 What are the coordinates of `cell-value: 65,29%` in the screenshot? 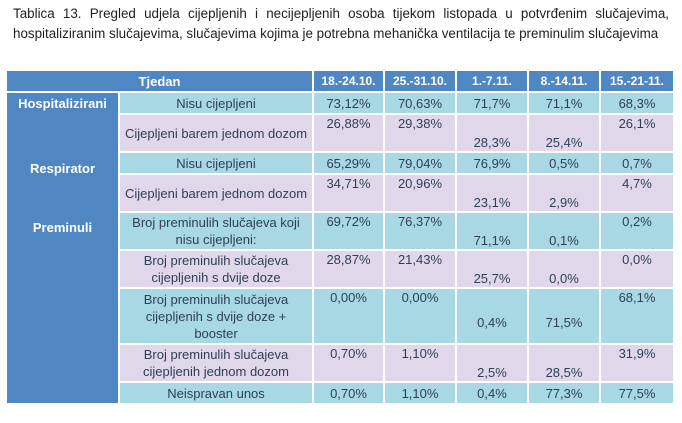 It's located at (348, 163).